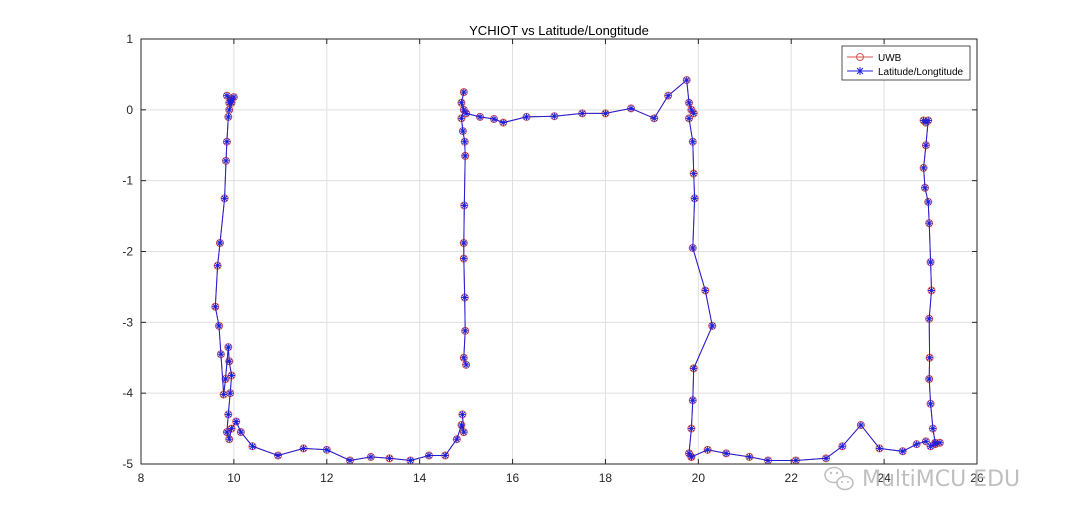 The width and height of the screenshot is (1080, 521). I want to click on y-tick-label: 1, so click(129, 39).